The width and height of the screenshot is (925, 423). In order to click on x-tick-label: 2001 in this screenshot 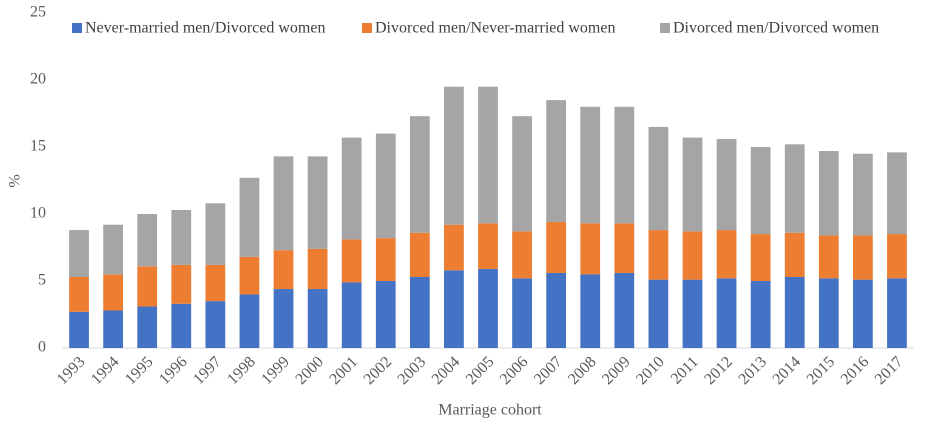, I will do `click(343, 370)`.